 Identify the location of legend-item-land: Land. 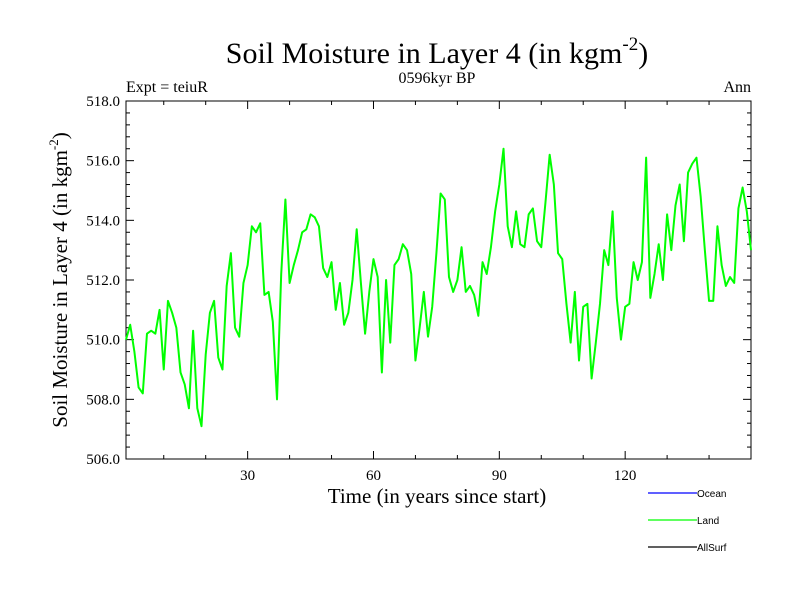
(683, 521).